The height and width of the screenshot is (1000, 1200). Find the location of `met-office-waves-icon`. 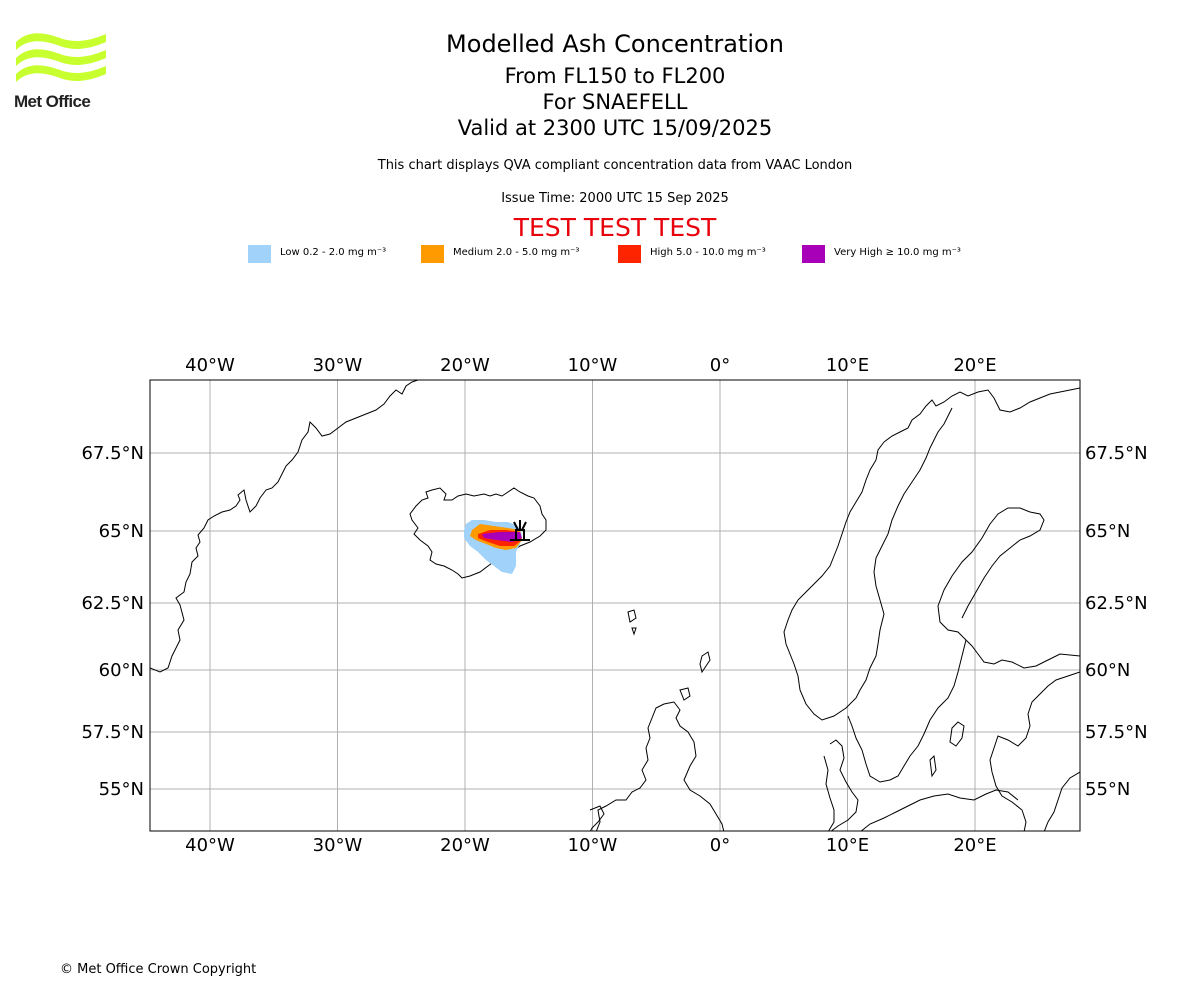

met-office-waves-icon is located at coordinates (61, 57).